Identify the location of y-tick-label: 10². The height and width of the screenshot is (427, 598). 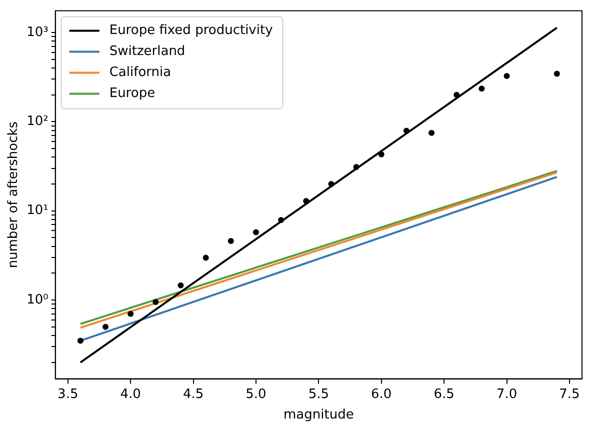
(37, 122).